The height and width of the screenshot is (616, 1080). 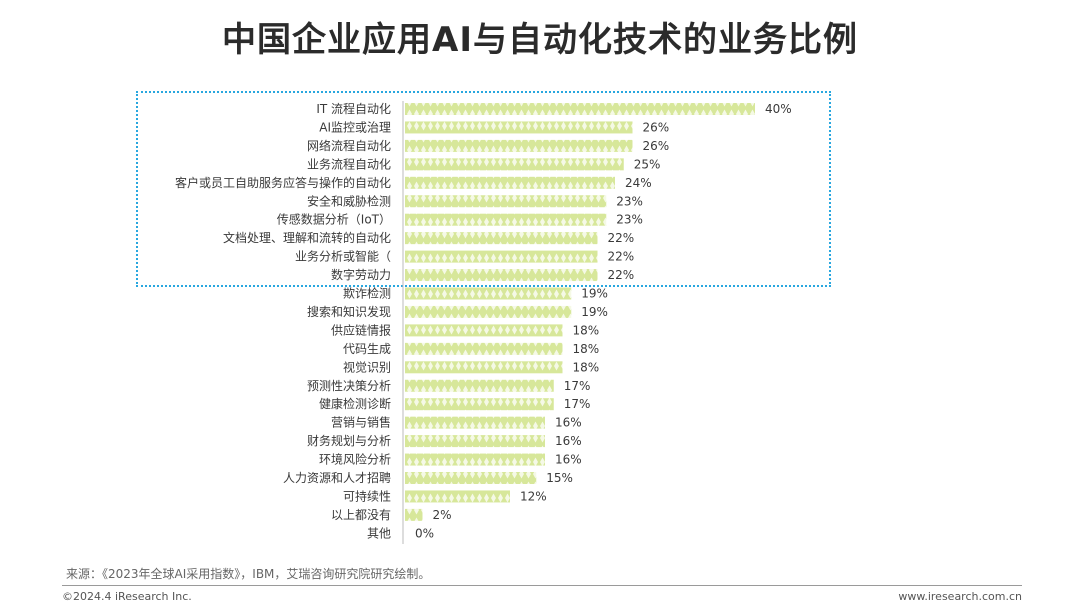 I want to click on category-label: 数字劳动力, so click(x=361, y=274).